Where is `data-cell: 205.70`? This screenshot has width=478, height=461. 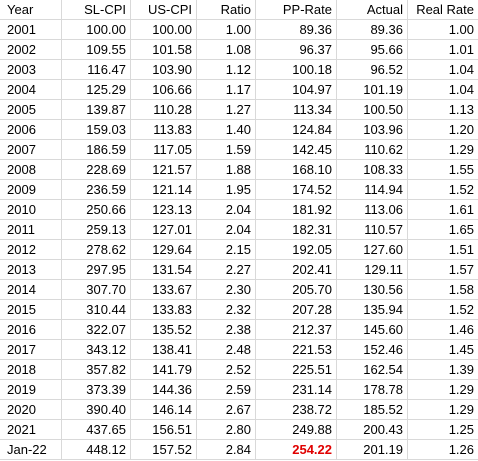 data-cell: 205.70 is located at coordinates (296, 290).